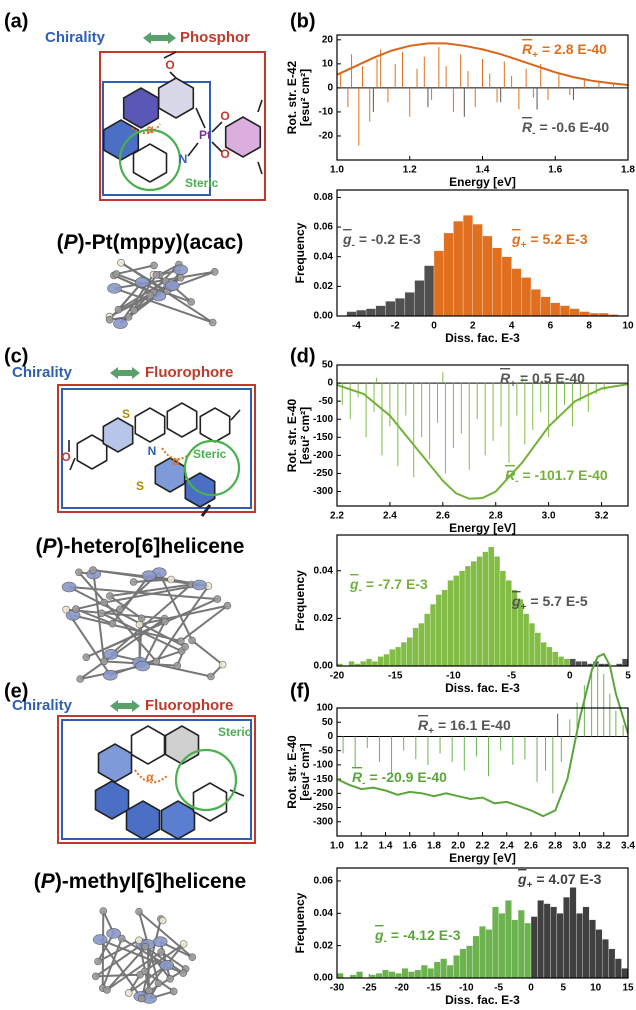  Describe the element at coordinates (161, 242) in the screenshot. I see `name-part: )-Pt(mppy)(acac)` at that location.